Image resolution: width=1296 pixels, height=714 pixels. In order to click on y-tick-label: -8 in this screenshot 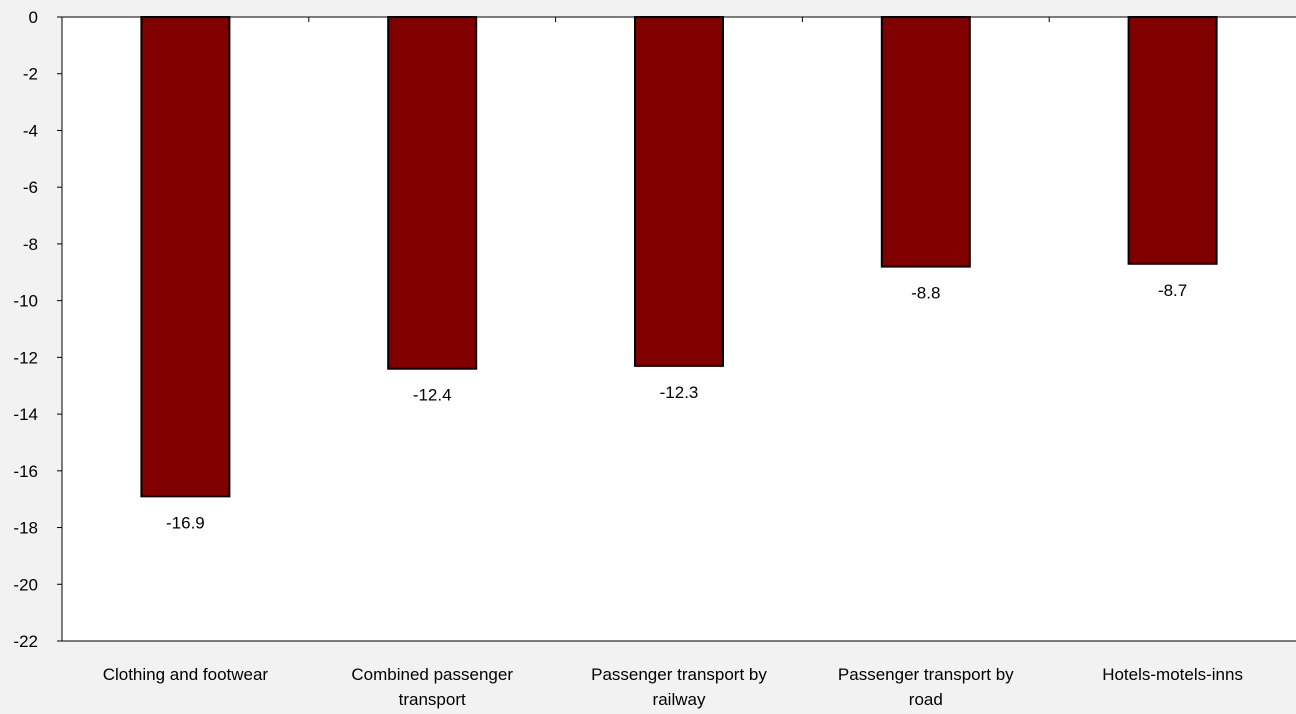, I will do `click(30, 244)`.